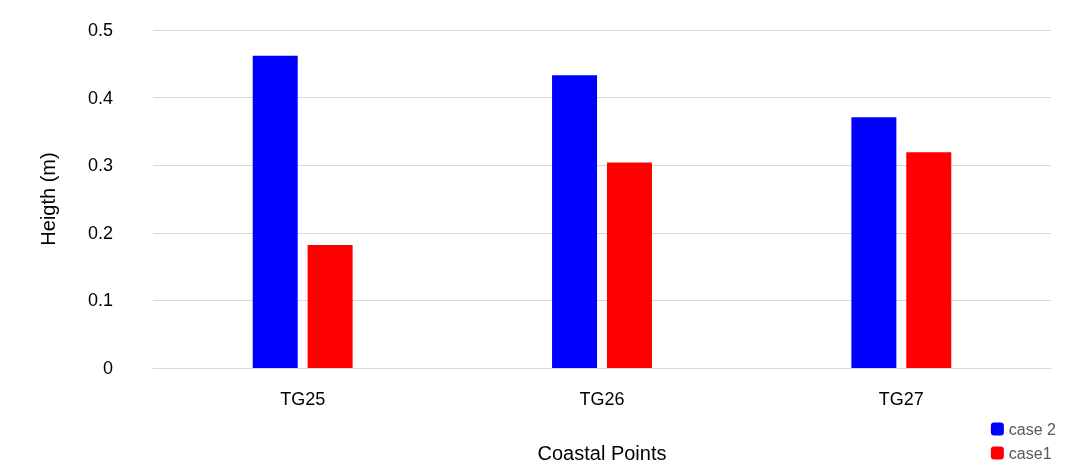 This screenshot has width=1079, height=476. Describe the element at coordinates (100, 30) in the screenshot. I see `y-tick-label: 0.5` at that location.